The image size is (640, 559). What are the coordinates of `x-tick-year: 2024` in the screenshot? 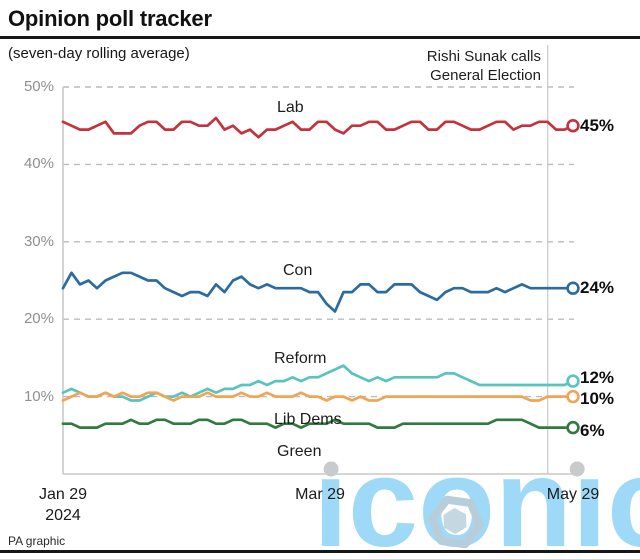 It's located at (63, 515).